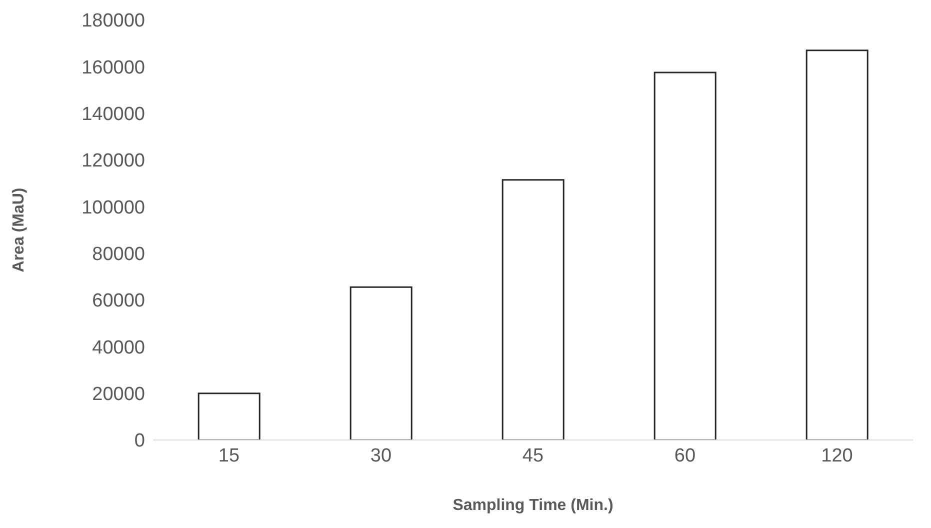 The width and height of the screenshot is (931, 528). I want to click on y-tick-label: 100000, so click(113, 207).